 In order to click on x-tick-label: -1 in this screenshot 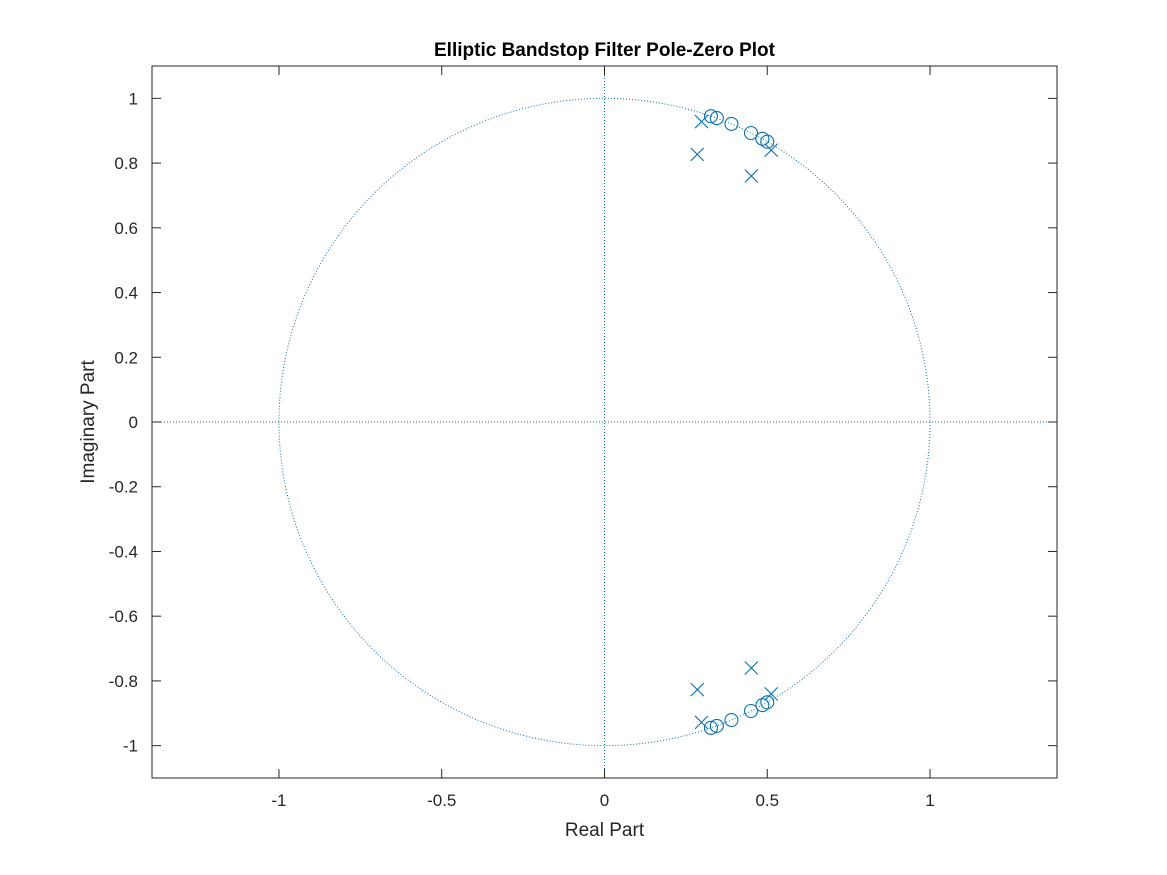, I will do `click(278, 800)`.